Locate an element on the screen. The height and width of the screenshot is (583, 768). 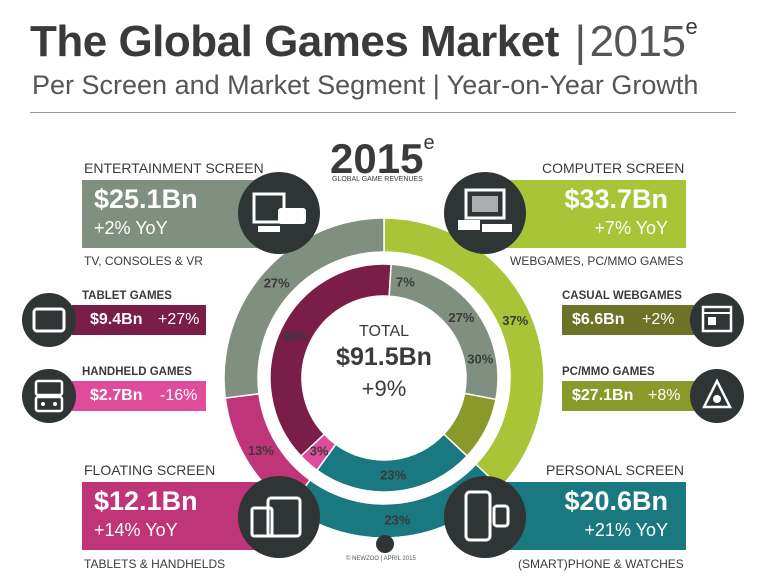
tablet-box: $9.4Bn +27% is located at coordinates (139, 320).